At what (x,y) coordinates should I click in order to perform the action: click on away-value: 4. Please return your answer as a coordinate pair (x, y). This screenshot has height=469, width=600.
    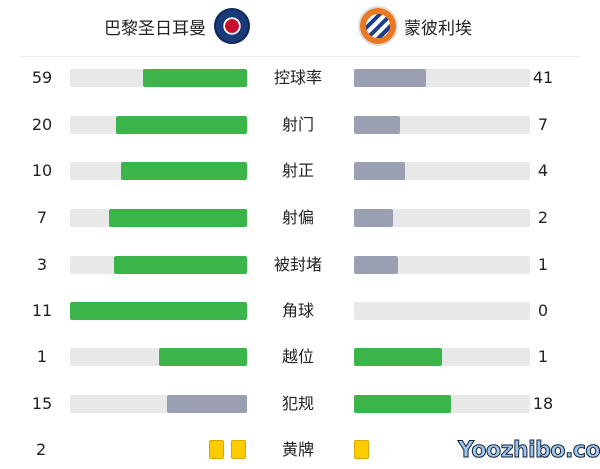
    Looking at the image, I should click on (543, 170).